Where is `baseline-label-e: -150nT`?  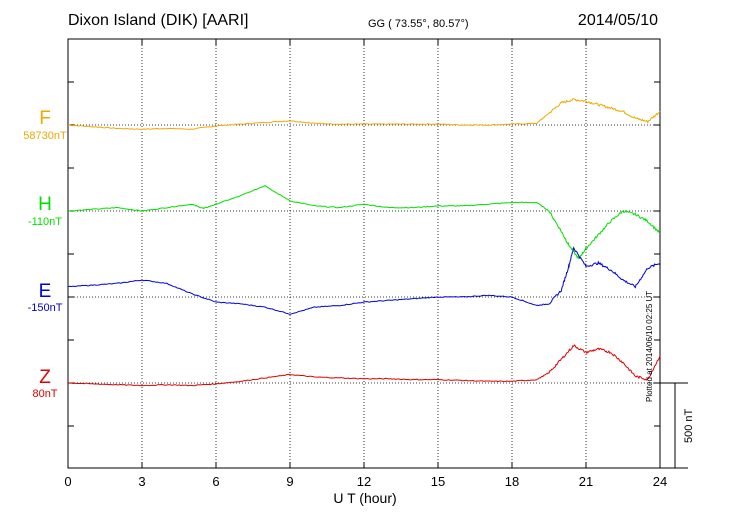
baseline-label-e: -150nT is located at coordinates (45, 308).